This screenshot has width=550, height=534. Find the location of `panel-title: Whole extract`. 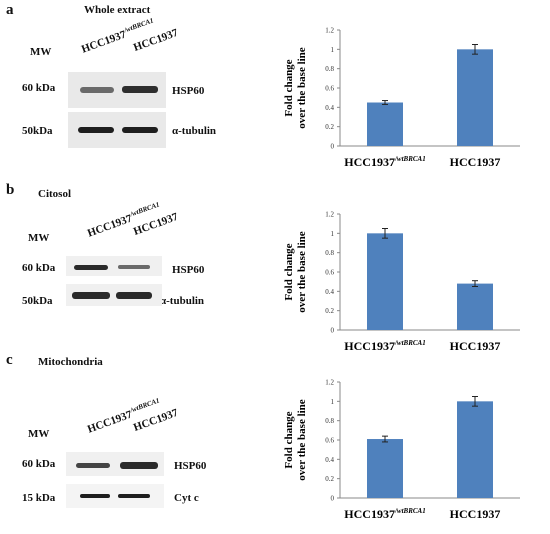

panel-title: Whole extract is located at coordinates (117, 10).